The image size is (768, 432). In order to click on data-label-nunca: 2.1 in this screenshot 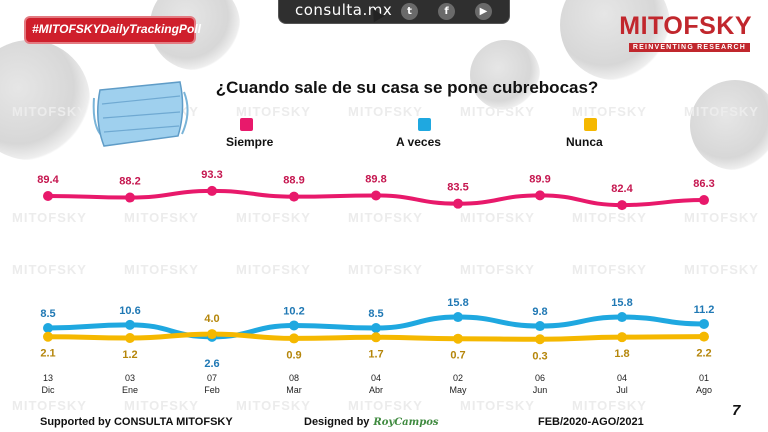, I will do `click(47, 354)`.